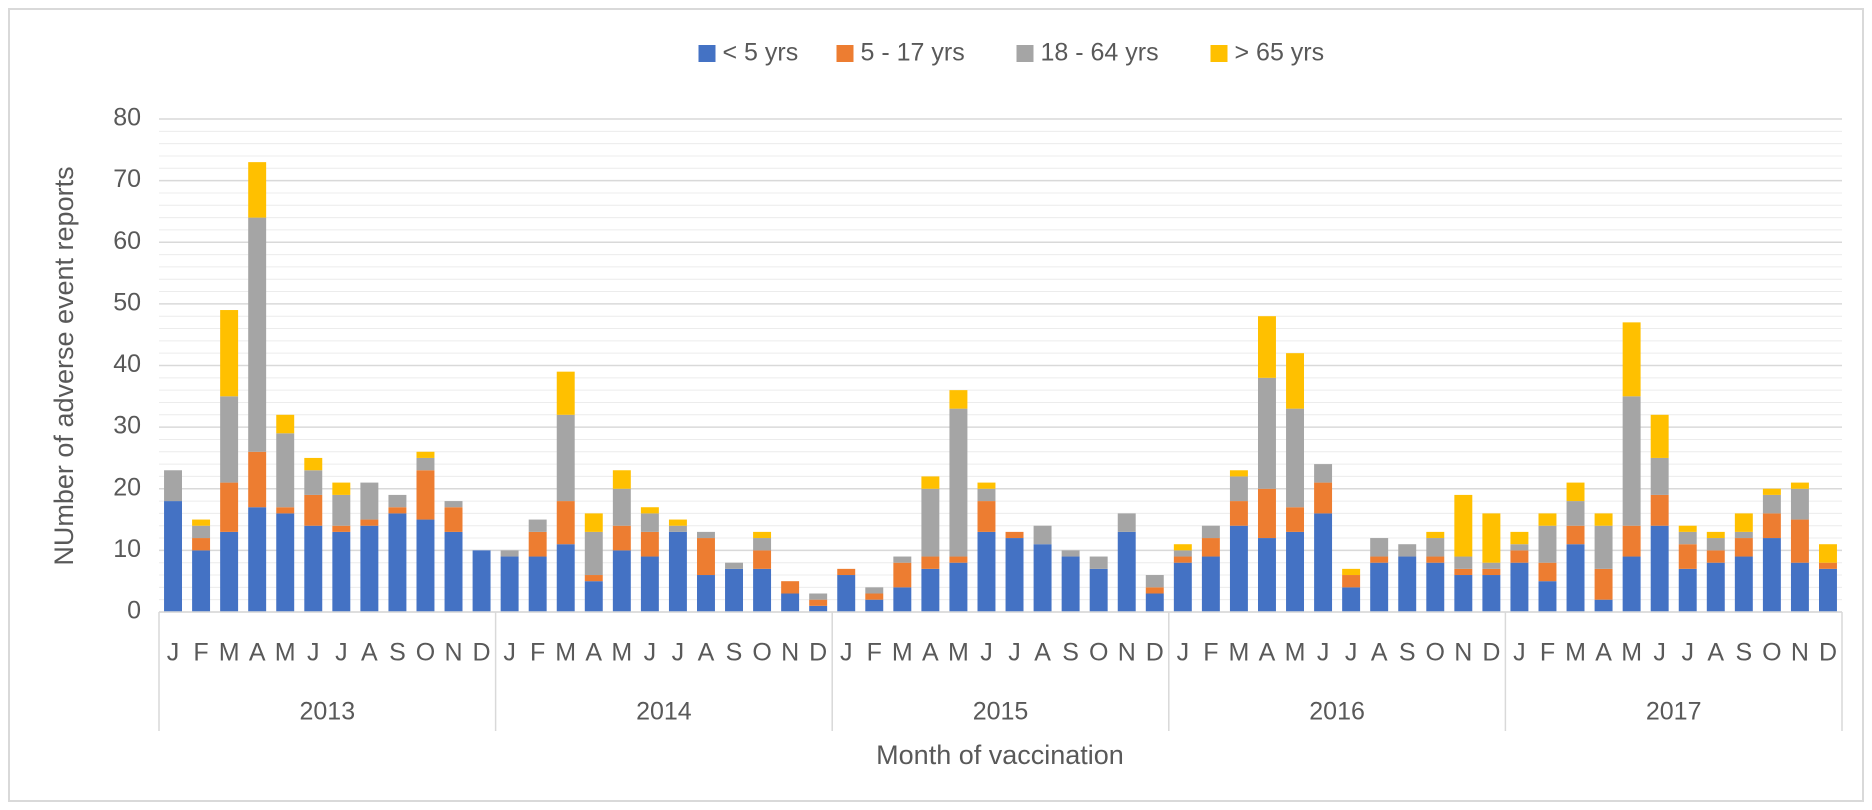  I want to click on y-tick-label: 40, so click(127, 364).